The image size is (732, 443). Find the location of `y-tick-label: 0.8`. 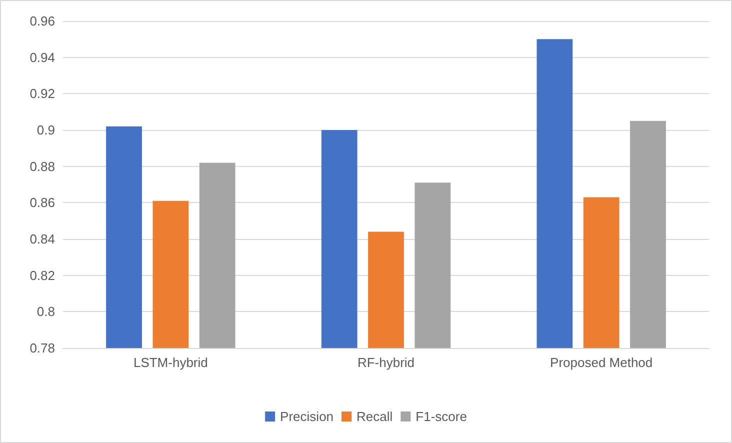

y-tick-label: 0.8 is located at coordinates (45, 312).